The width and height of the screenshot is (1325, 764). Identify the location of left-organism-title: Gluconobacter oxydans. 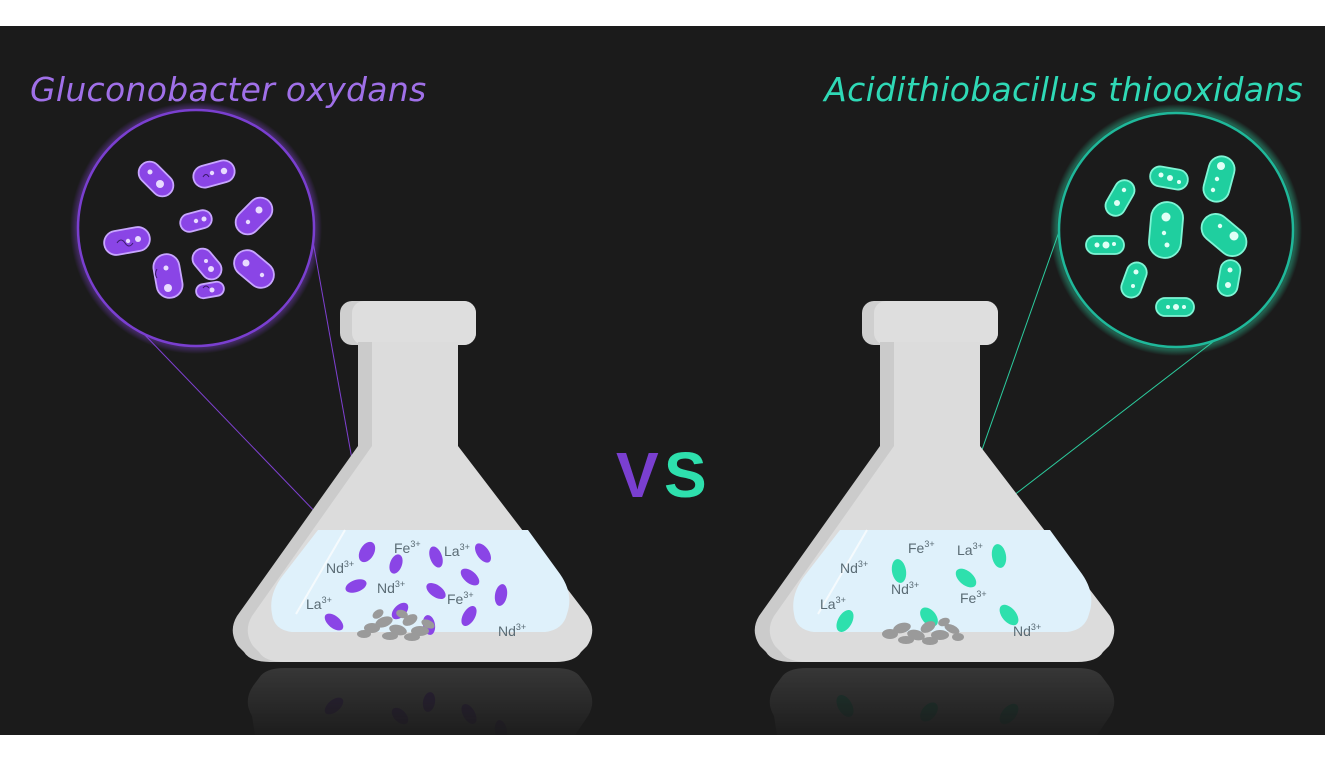
(228, 89).